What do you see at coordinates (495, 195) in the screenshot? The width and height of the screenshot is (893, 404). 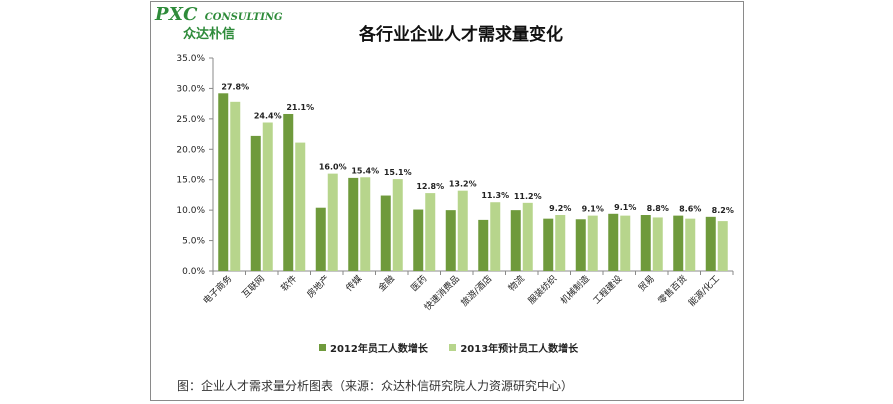 I see `data-label-2013-8: 11.3%` at bounding box center [495, 195].